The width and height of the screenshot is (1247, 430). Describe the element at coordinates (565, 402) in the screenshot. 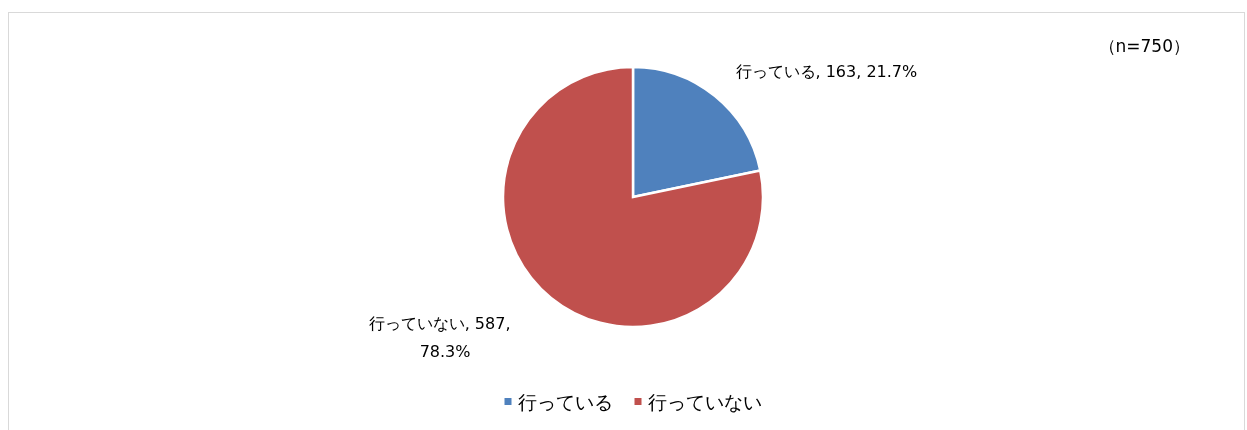

I see `legend-label: 行っている` at that location.